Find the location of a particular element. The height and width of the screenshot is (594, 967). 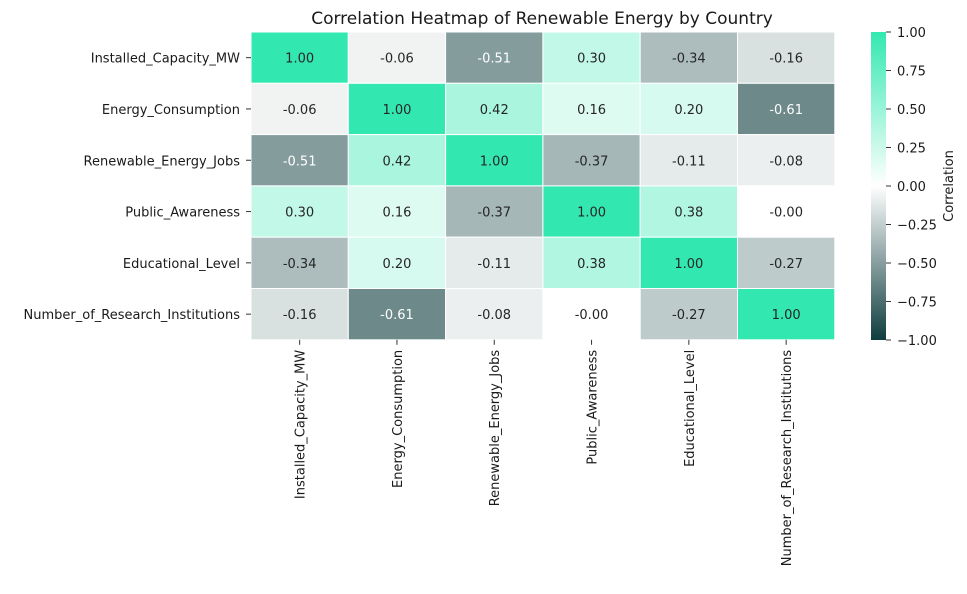

colorbar-tick-label: 0.75 is located at coordinates (911, 72).